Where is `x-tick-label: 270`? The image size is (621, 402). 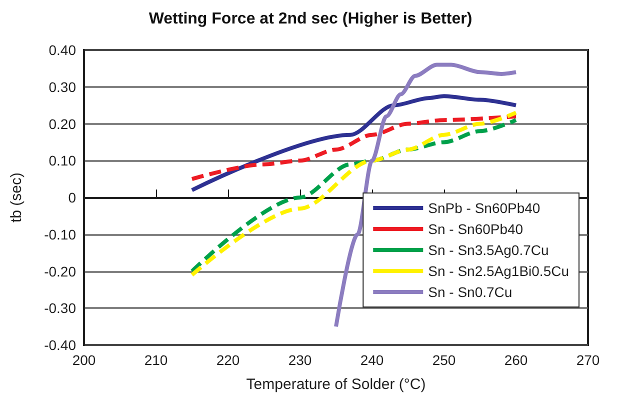
x-tick-label: 270 is located at coordinates (588, 360).